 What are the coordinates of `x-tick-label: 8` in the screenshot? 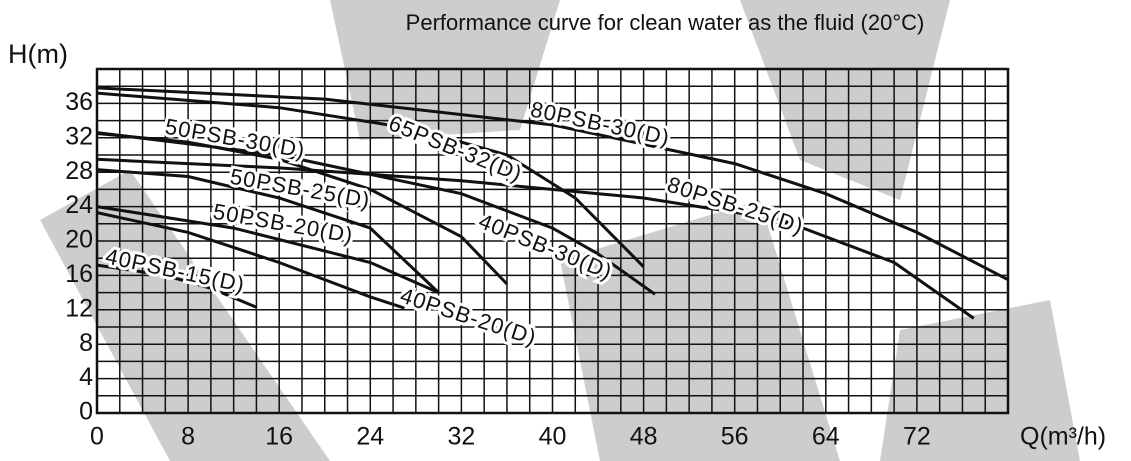 It's located at (188, 437).